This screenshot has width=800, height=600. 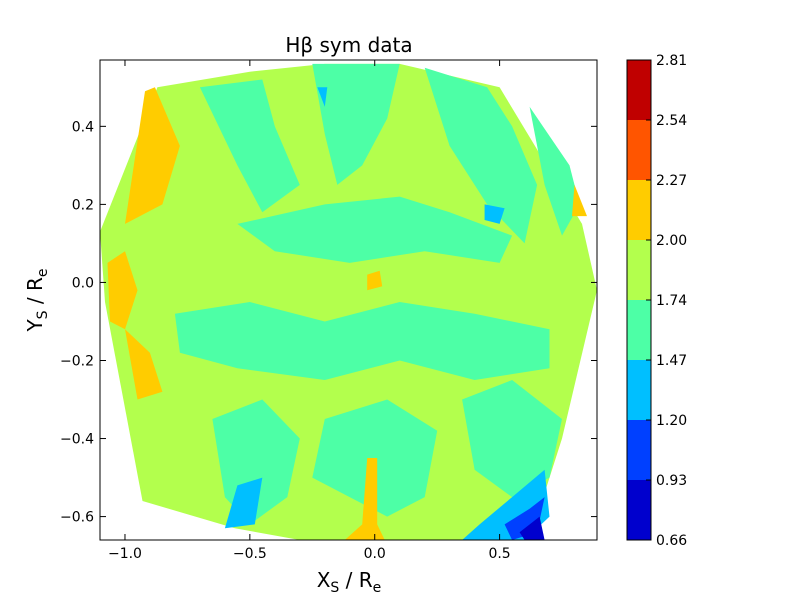 I want to click on y-tick-label-1: −0.4, so click(x=77, y=440).